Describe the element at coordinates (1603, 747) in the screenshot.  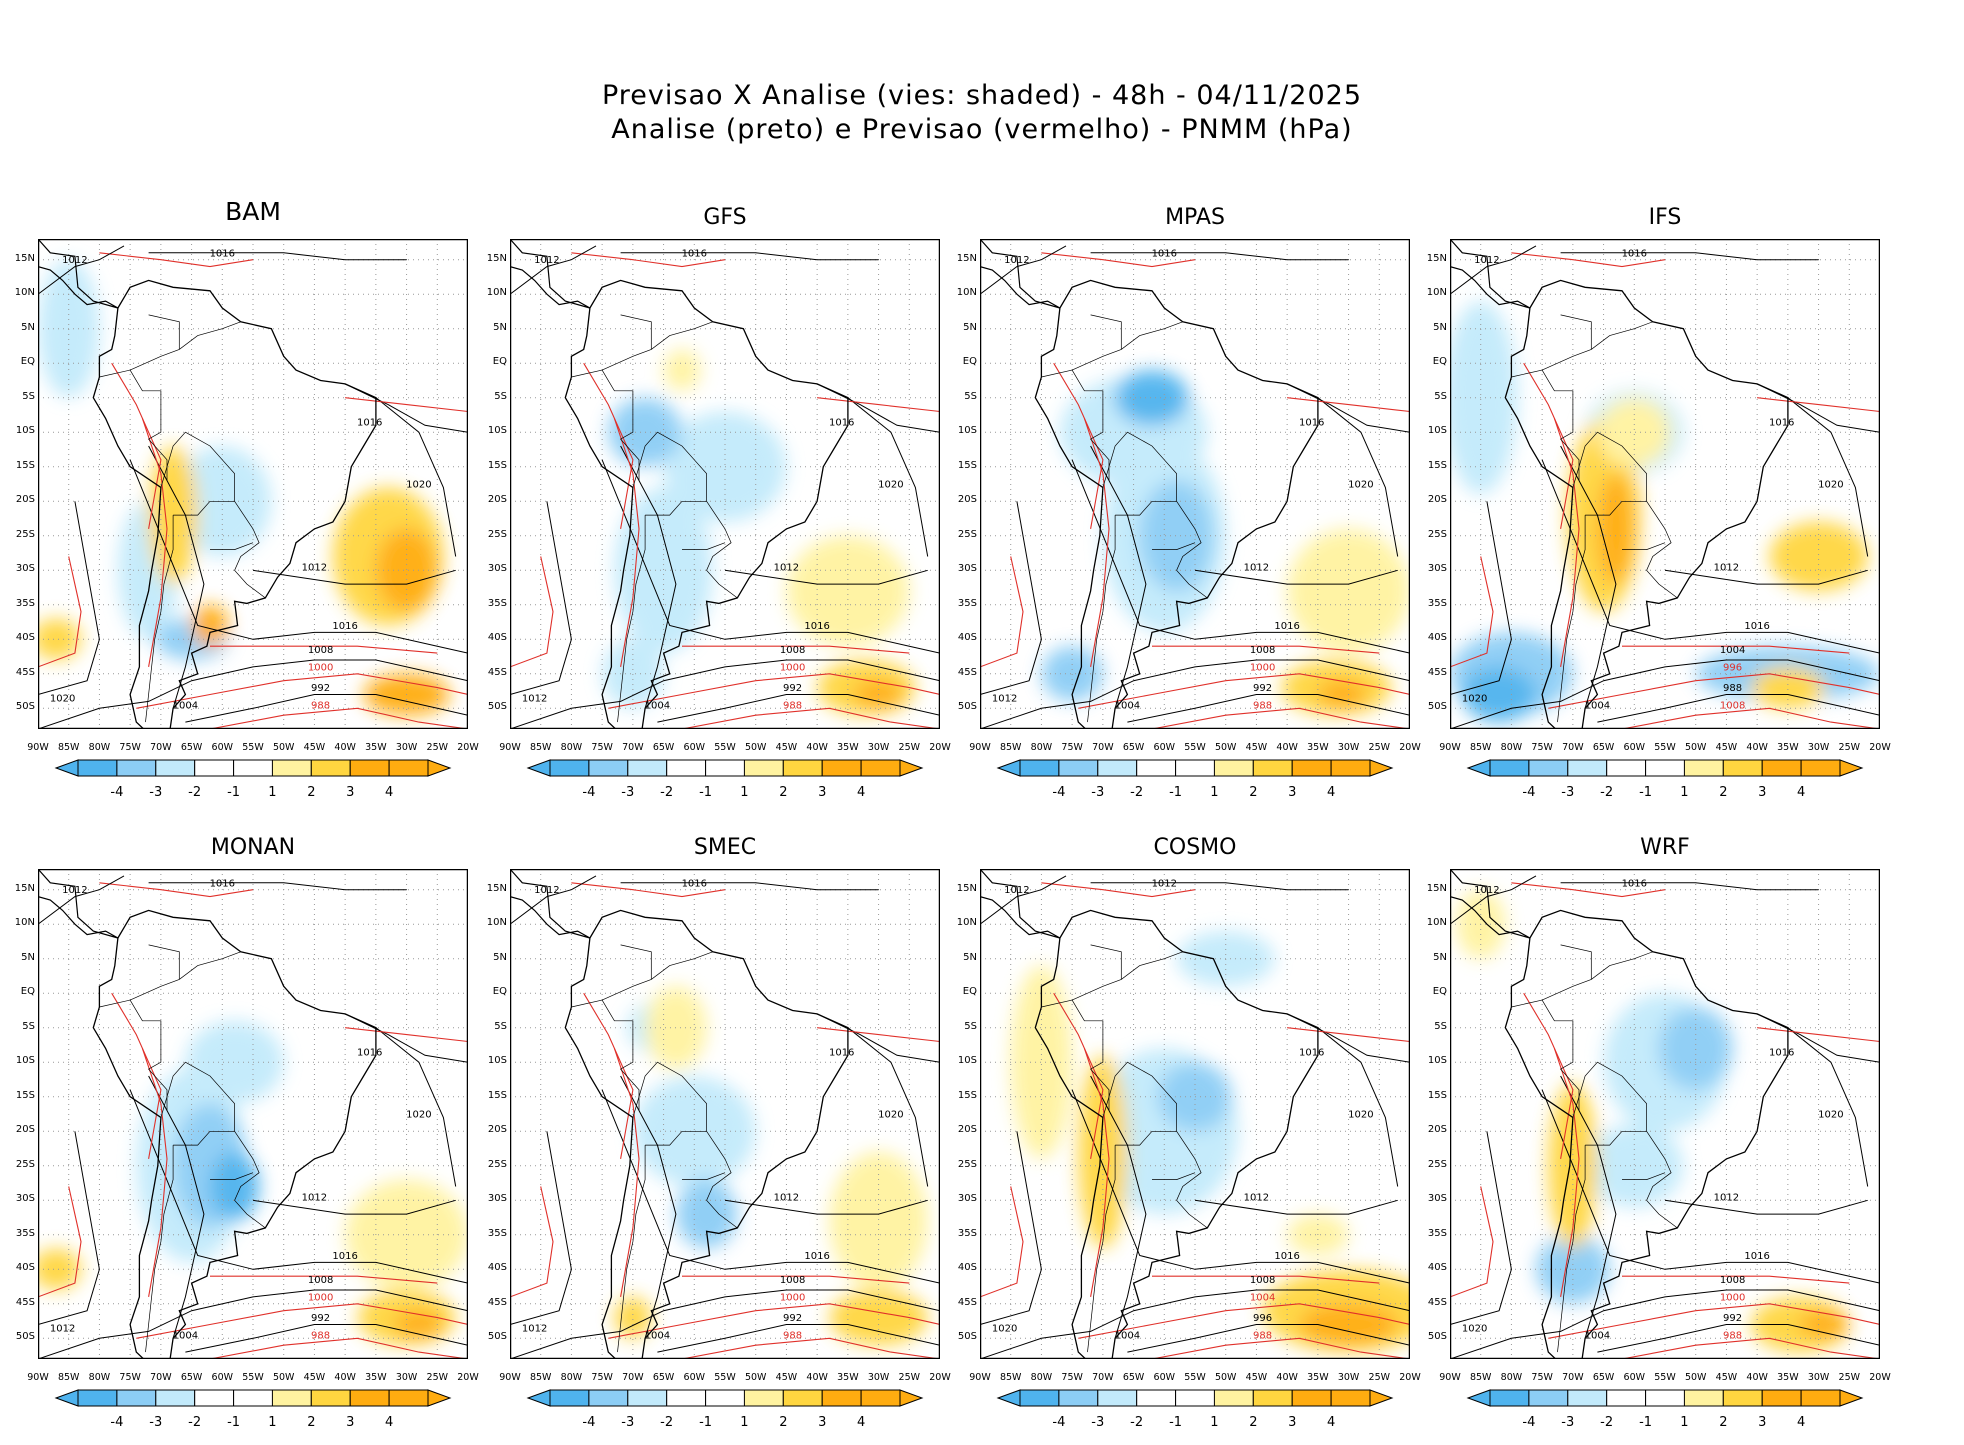
I see `lon-tick-label: 65W` at that location.